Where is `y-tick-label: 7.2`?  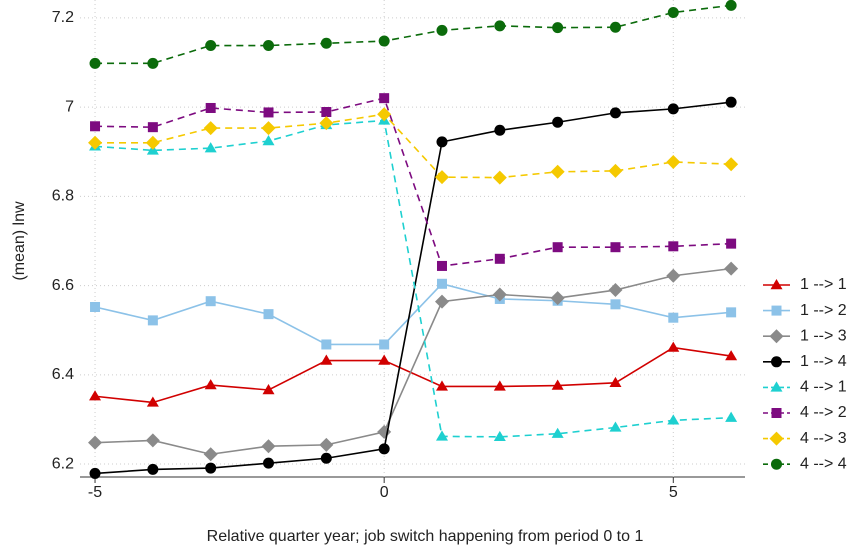 y-tick-label: 7.2 is located at coordinates (63, 17).